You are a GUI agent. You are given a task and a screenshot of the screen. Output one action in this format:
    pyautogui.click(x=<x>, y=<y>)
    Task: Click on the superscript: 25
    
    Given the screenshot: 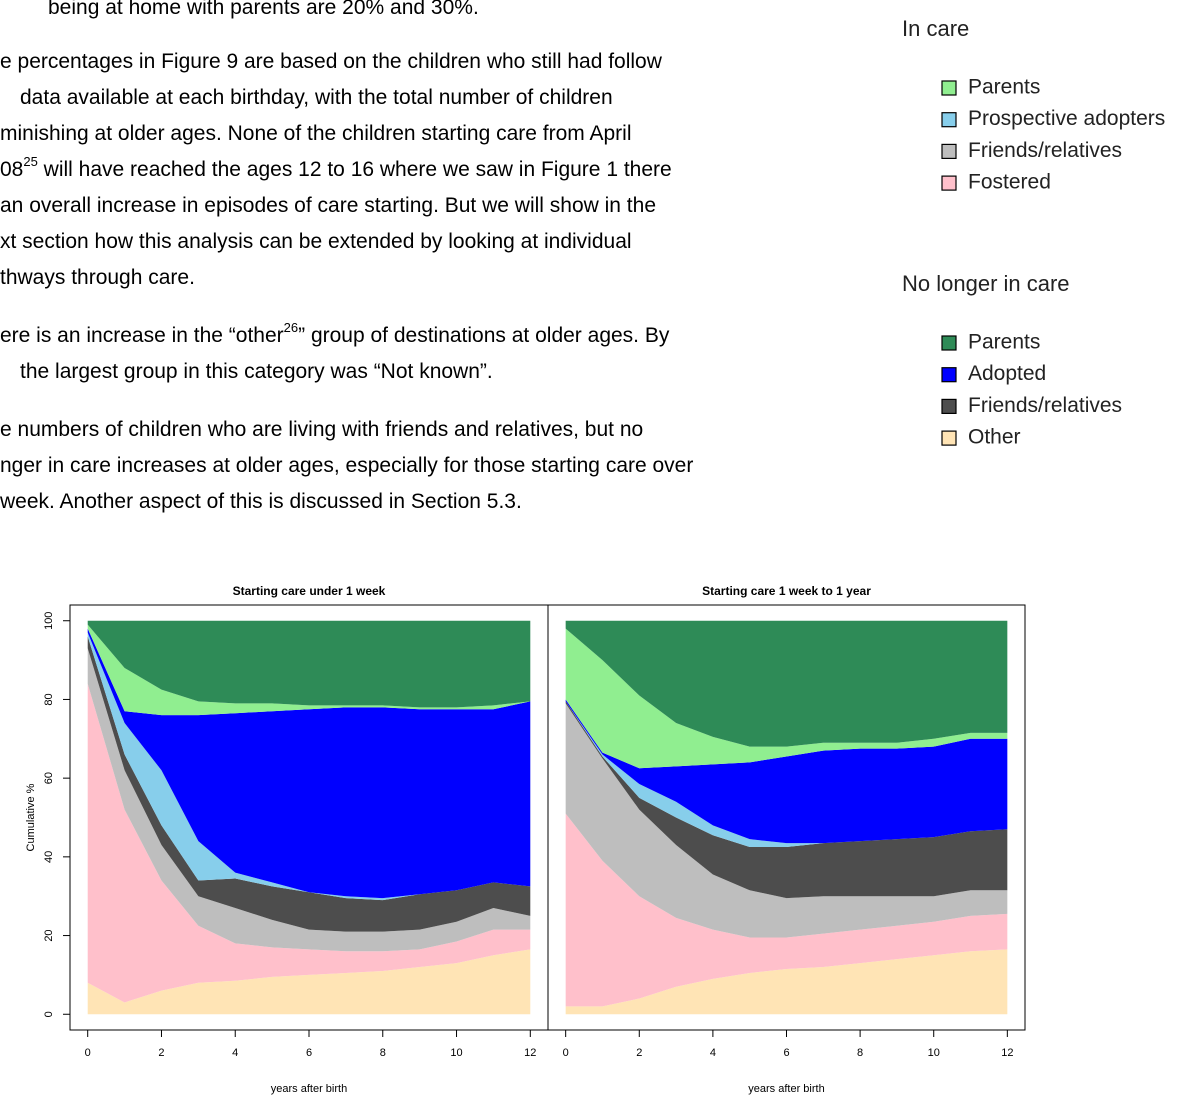 What is the action you would take?
    pyautogui.click(x=30, y=161)
    